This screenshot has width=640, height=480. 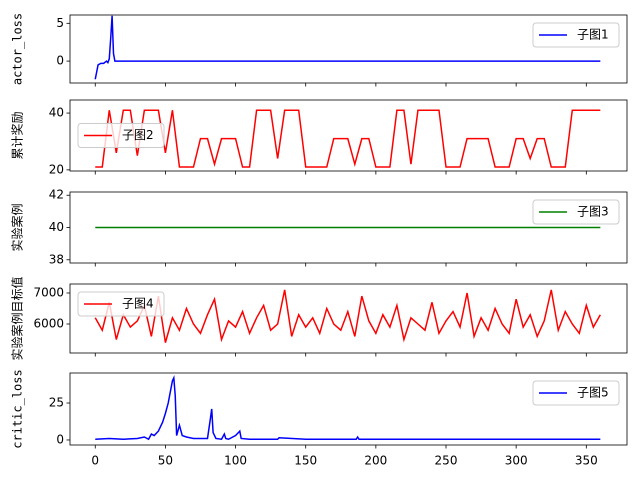 I want to click on y-axis-label: 累计奖励, so click(x=18, y=135).